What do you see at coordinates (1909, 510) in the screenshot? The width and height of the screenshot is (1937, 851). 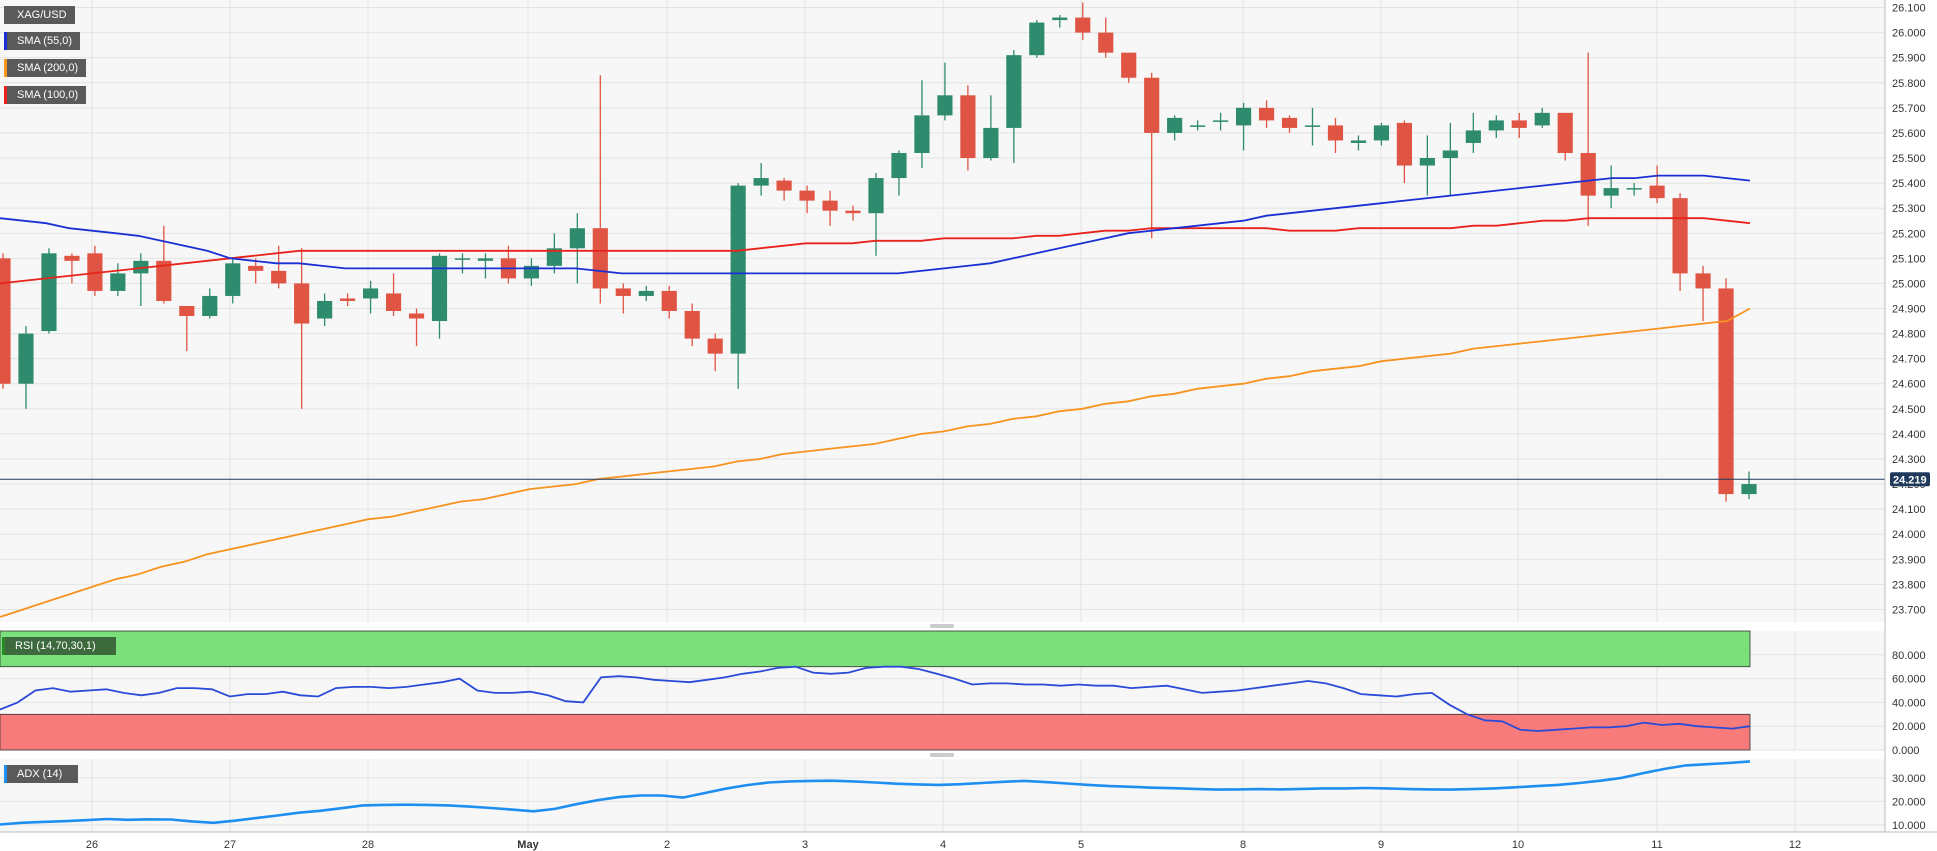 I see `y-tick-label: 24.100` at bounding box center [1909, 510].